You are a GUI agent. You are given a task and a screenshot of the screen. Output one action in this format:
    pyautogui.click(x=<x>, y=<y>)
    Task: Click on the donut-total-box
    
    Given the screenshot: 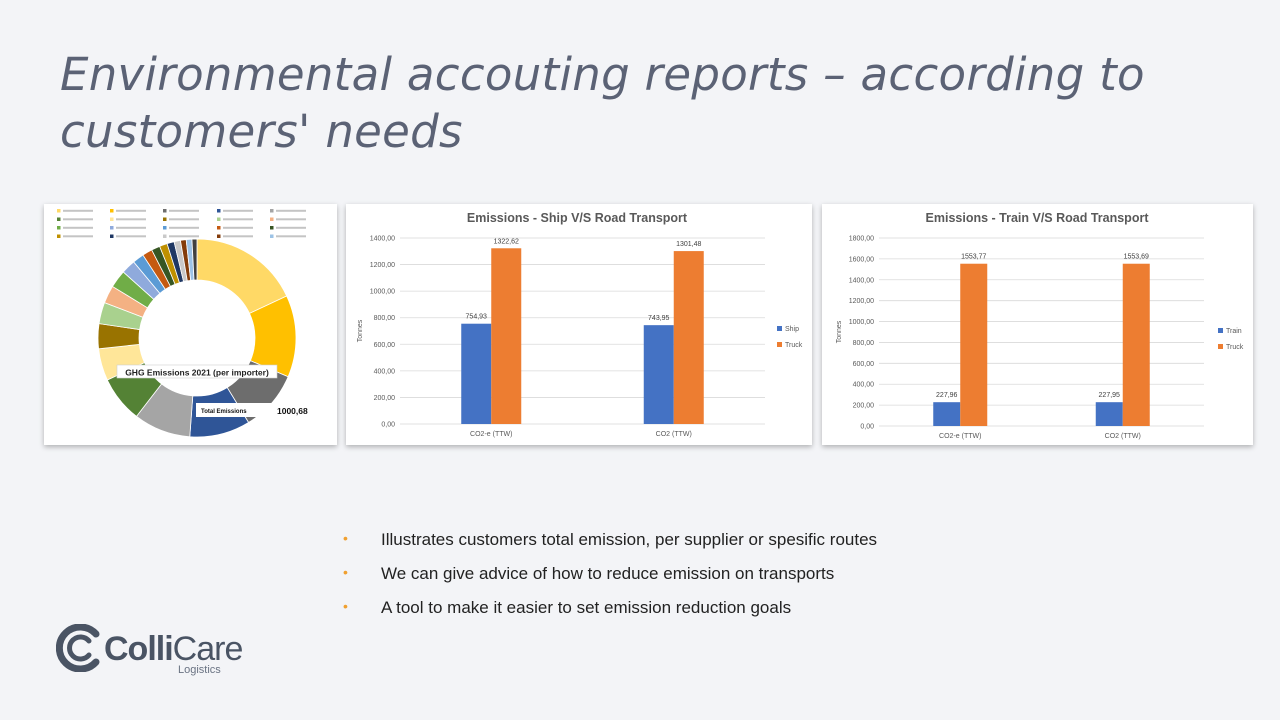 What is the action you would take?
    pyautogui.click(x=236, y=410)
    